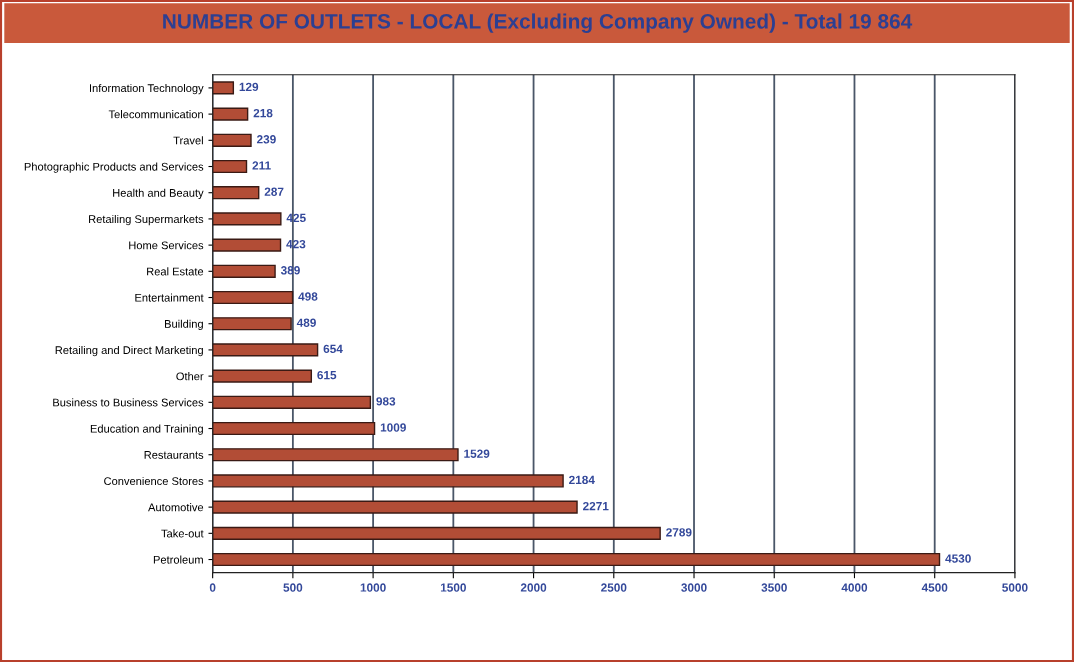 This screenshot has width=1074, height=662. I want to click on x-tick-label: 1000, so click(373, 587).